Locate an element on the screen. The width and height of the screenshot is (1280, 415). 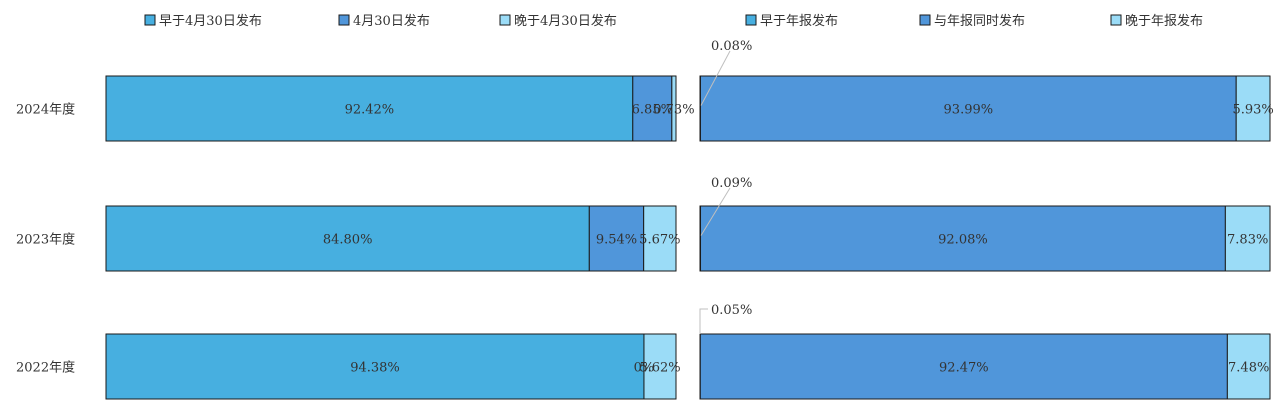
legend-label: 与年报同时发布 is located at coordinates (979, 21).